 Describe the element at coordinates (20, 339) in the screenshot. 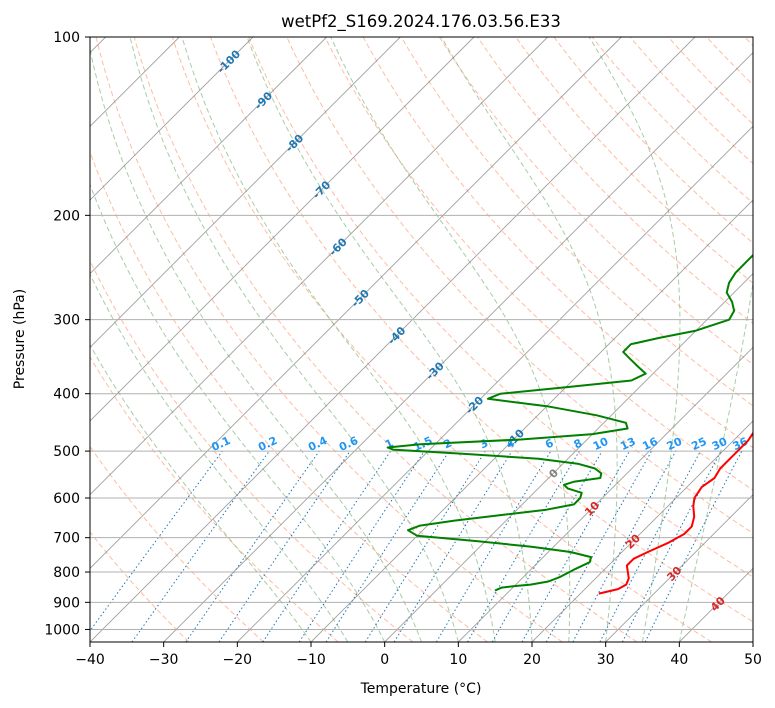

I see `y-axis-label: Pressure (hPa)` at that location.